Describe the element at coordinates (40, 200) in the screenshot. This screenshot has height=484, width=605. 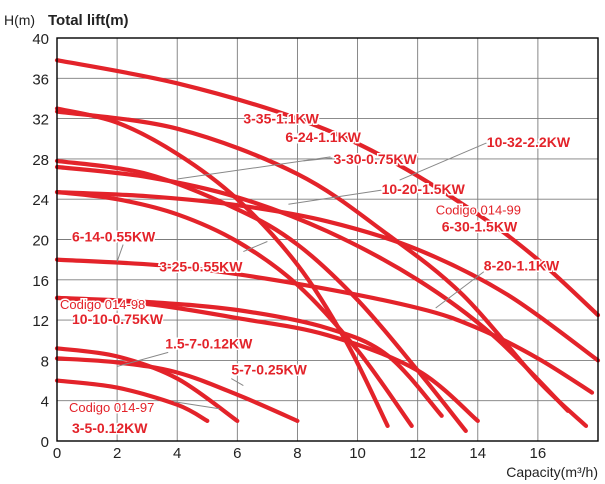
I see `y-tick-label: 24` at that location.